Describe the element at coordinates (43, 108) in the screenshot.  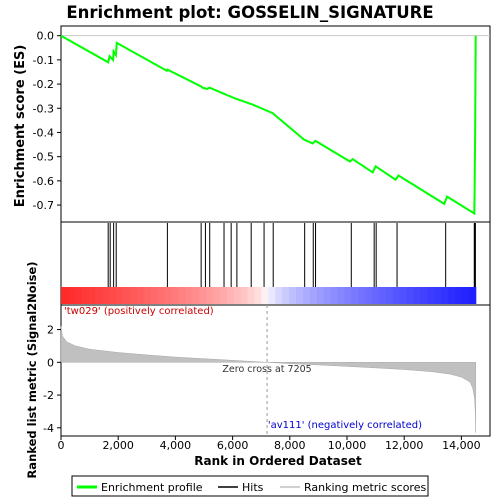
I see `es-y-tick-label: -0.3` at that location.